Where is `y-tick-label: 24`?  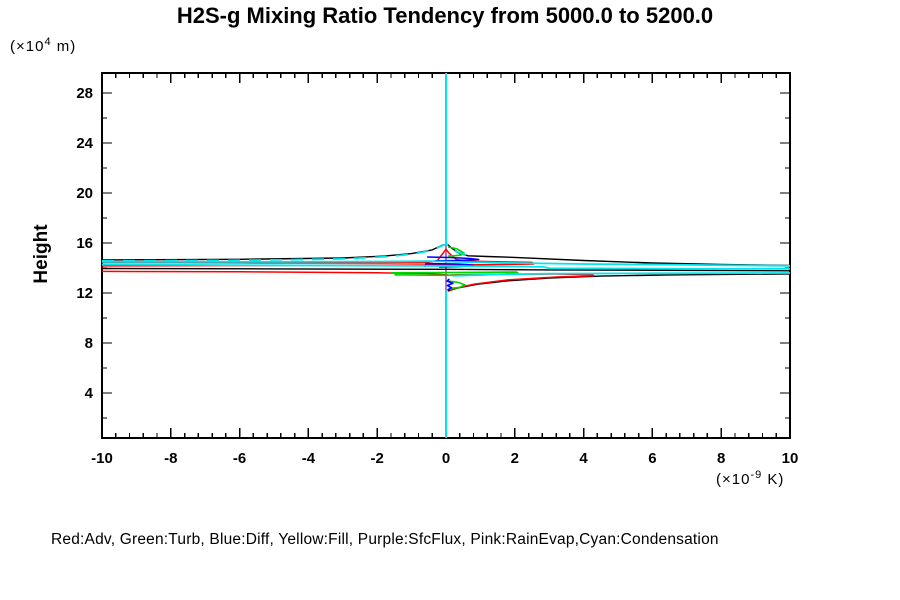
y-tick-label: 24 is located at coordinates (84, 143).